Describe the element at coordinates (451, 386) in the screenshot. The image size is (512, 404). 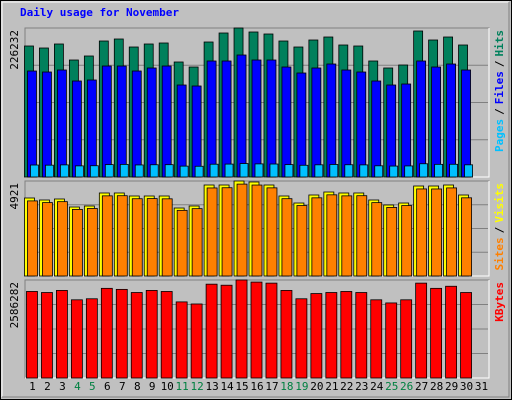
I see `x-tick-label: 29` at that location.